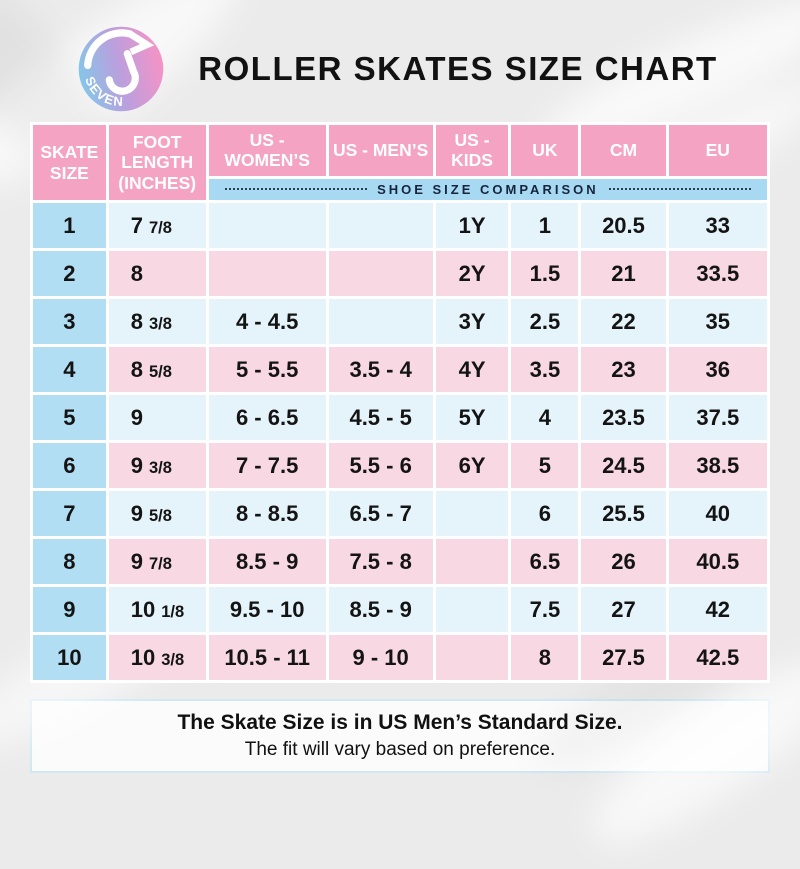 The height and width of the screenshot is (869, 800). What do you see at coordinates (623, 417) in the screenshot?
I see `table-cell: 23.5` at bounding box center [623, 417].